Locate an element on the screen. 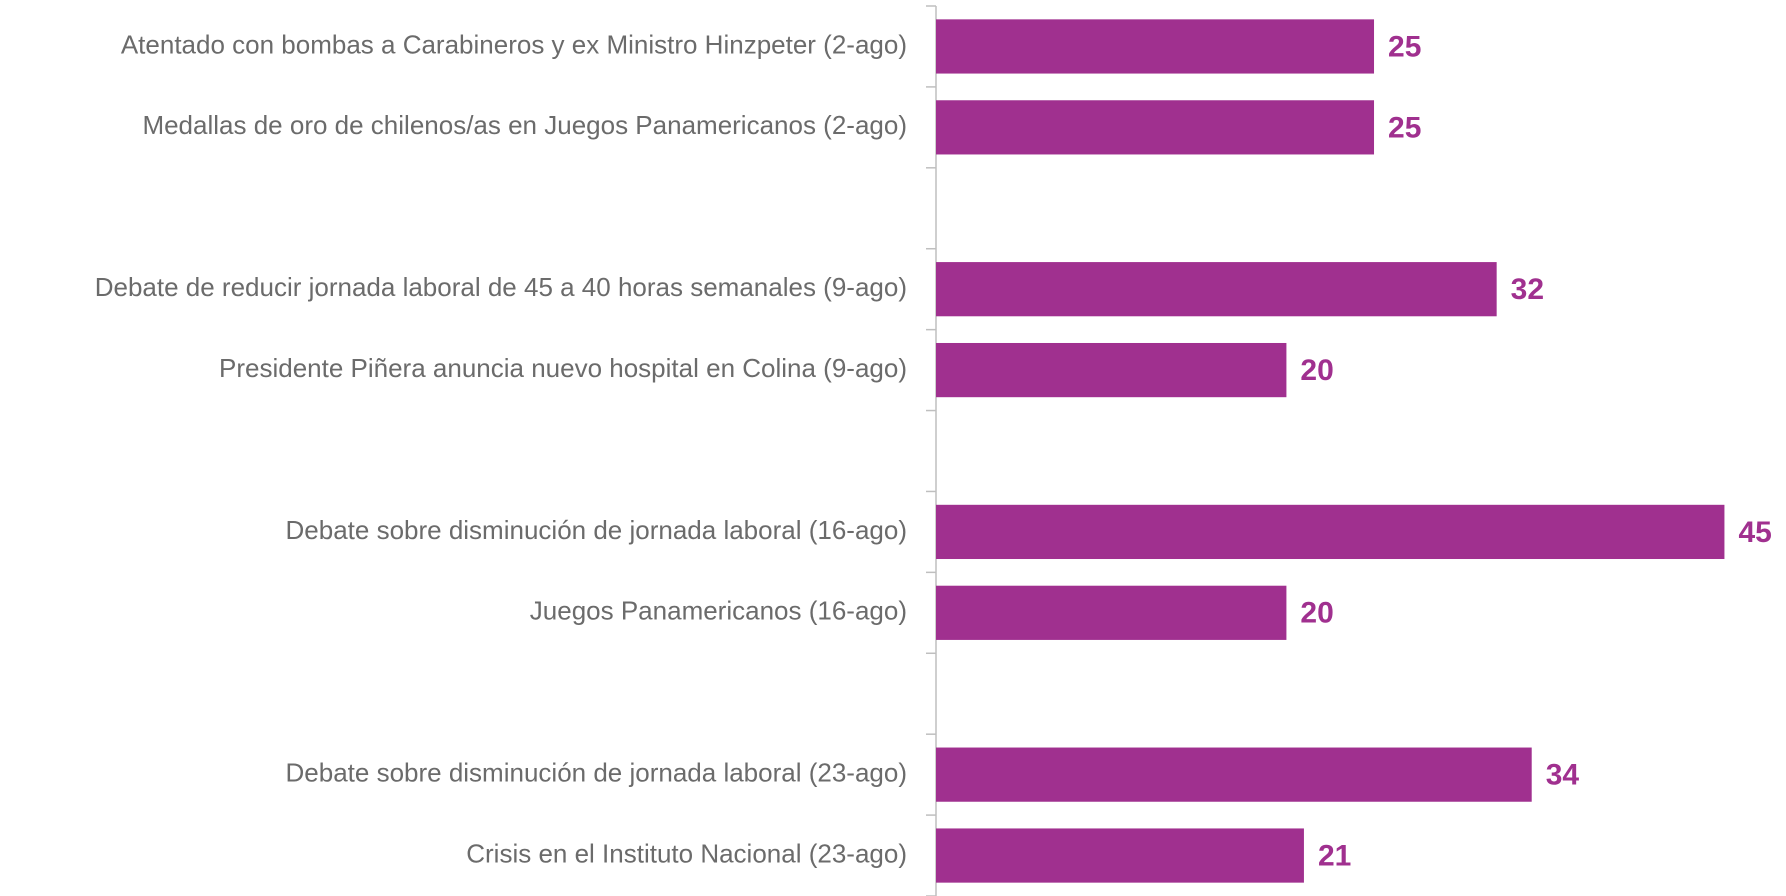 This screenshot has width=1786, height=896. category-label: Juegos Panamericanos (16-ago) is located at coordinates (718, 611).